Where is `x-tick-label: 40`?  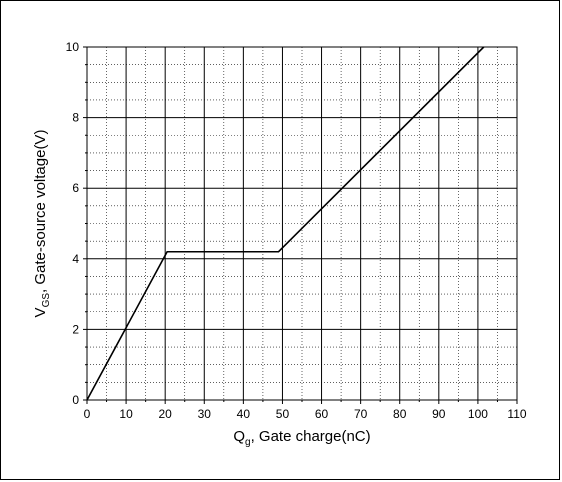
x-tick-label: 40 is located at coordinates (244, 414).